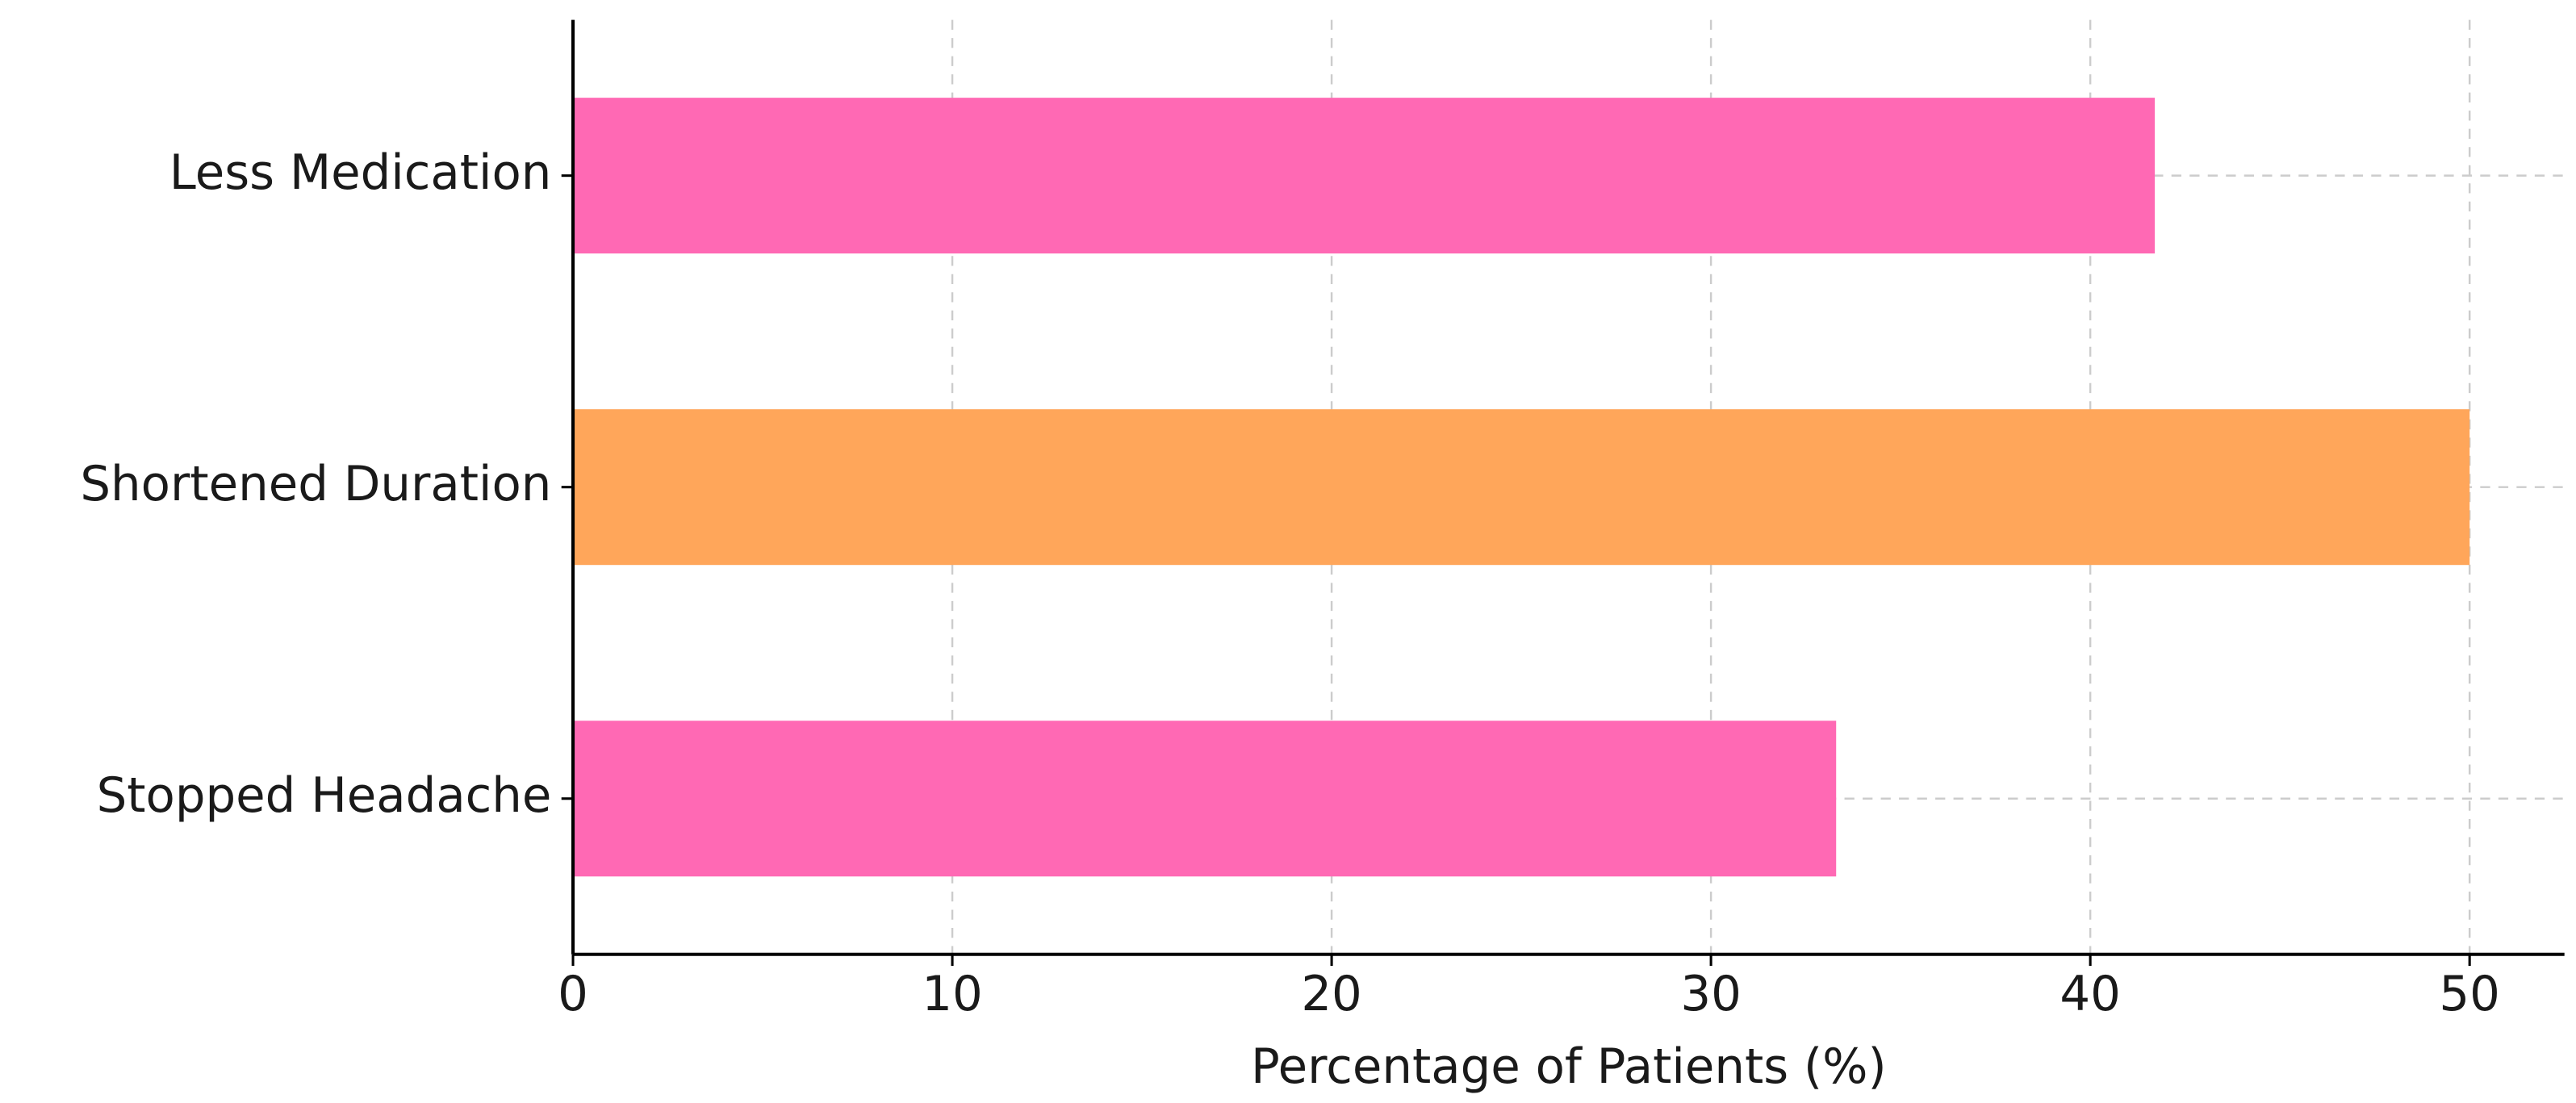 This screenshot has width=2576, height=1103. What do you see at coordinates (952, 994) in the screenshot?
I see `x-tick-label: 10` at bounding box center [952, 994].